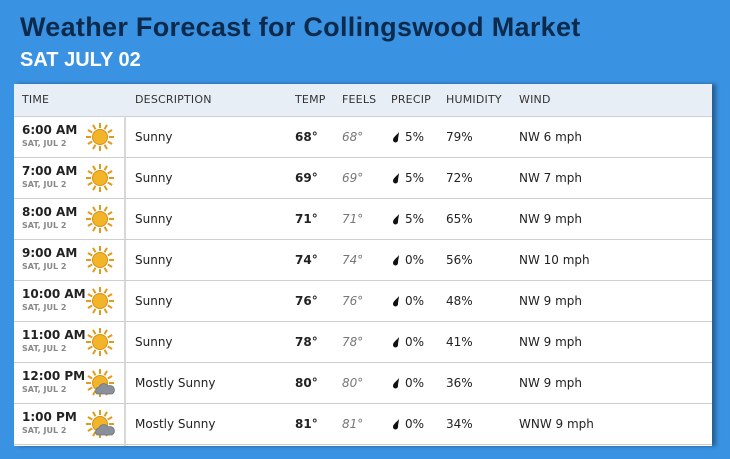 This screenshot has height=459, width=730. Describe the element at coordinates (459, 178) in the screenshot. I see `humidity: 72%` at that location.